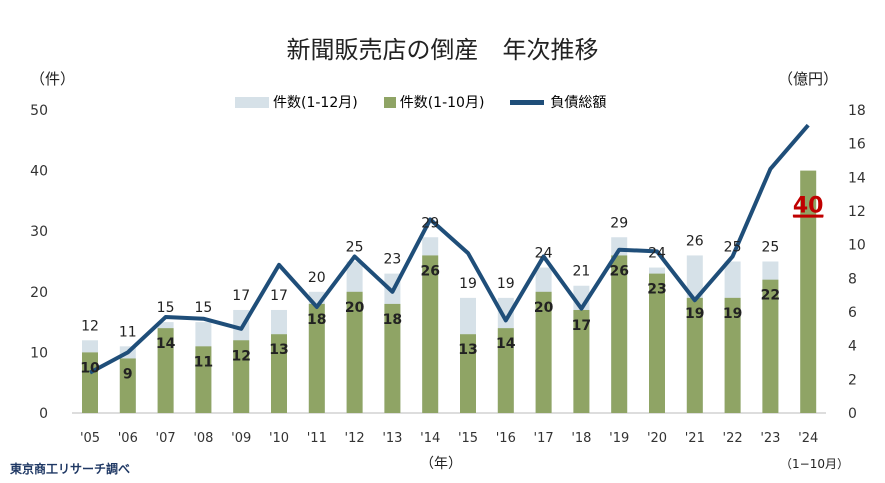 The width and height of the screenshot is (885, 483). I want to click on data-label-total: 15, so click(203, 308).